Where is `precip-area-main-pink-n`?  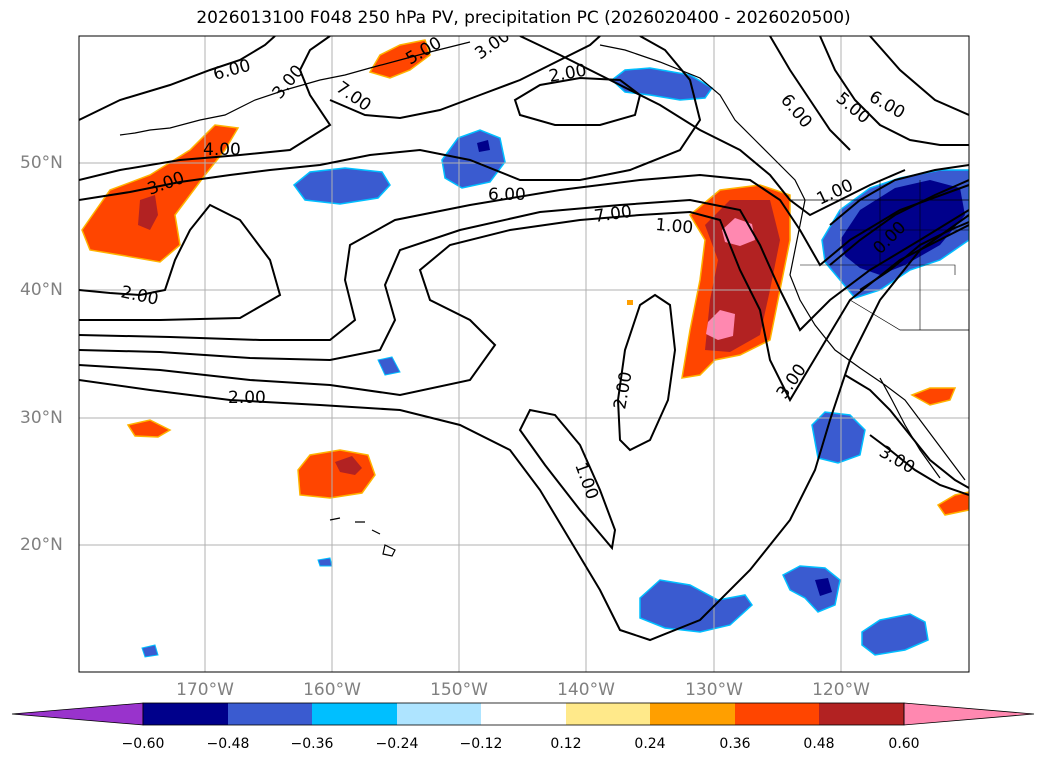 precip-area-main-pink-n is located at coordinates (738, 232).